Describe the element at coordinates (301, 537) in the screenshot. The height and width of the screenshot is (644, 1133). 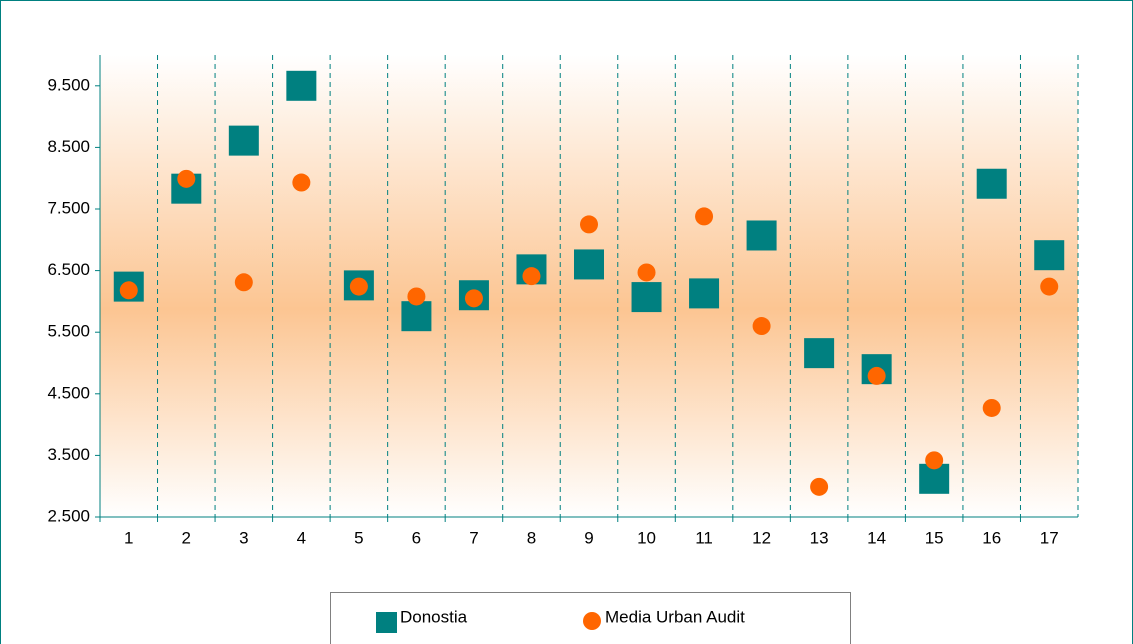
I see `x-tick-label: 4` at that location.